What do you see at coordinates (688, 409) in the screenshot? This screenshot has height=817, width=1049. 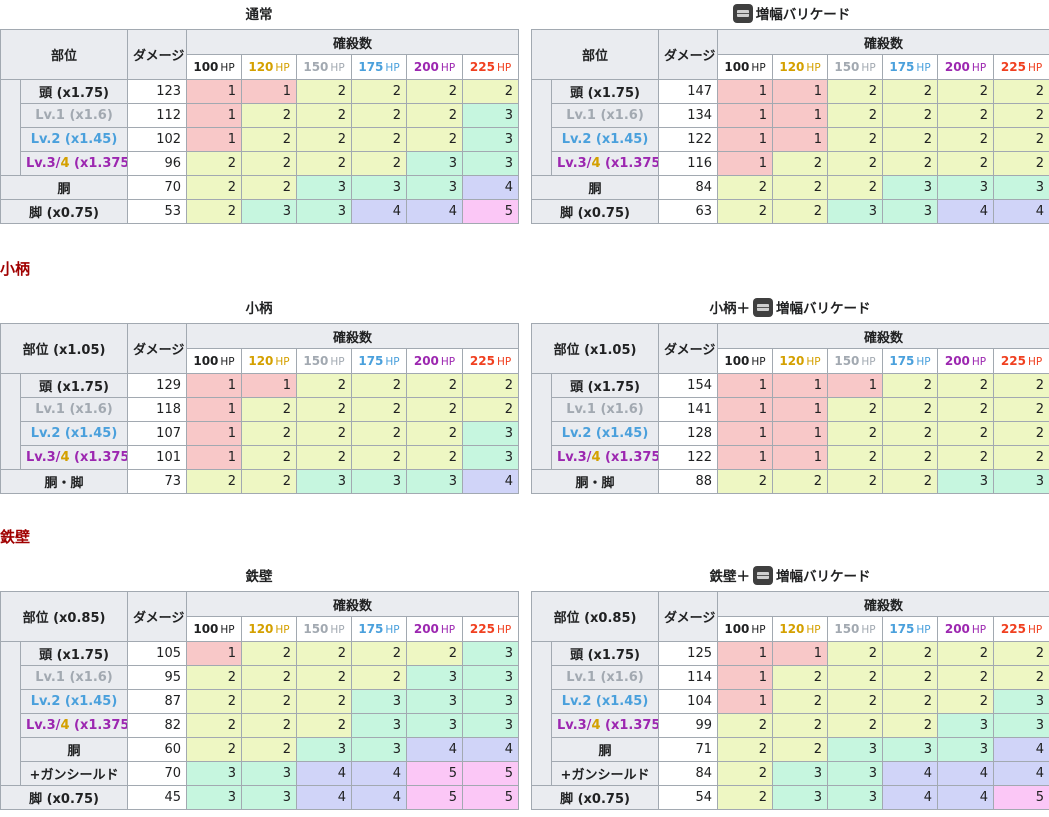 I see `damage-cell: 141` at bounding box center [688, 409].